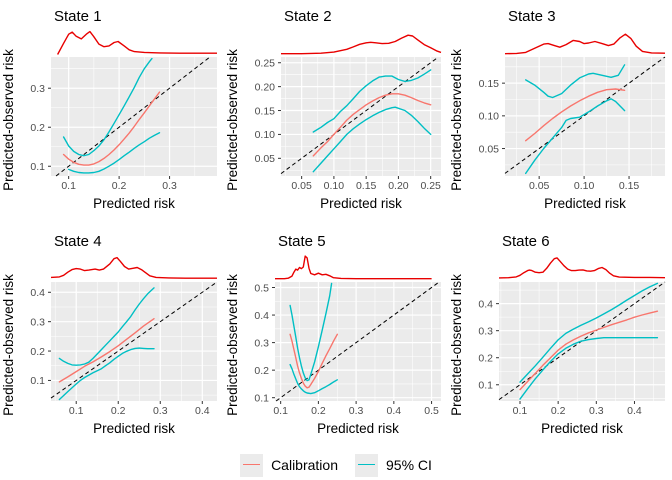 This screenshot has width=672, height=480. What do you see at coordinates (532, 16) in the screenshot?
I see `panel-title: State 3` at bounding box center [532, 16].